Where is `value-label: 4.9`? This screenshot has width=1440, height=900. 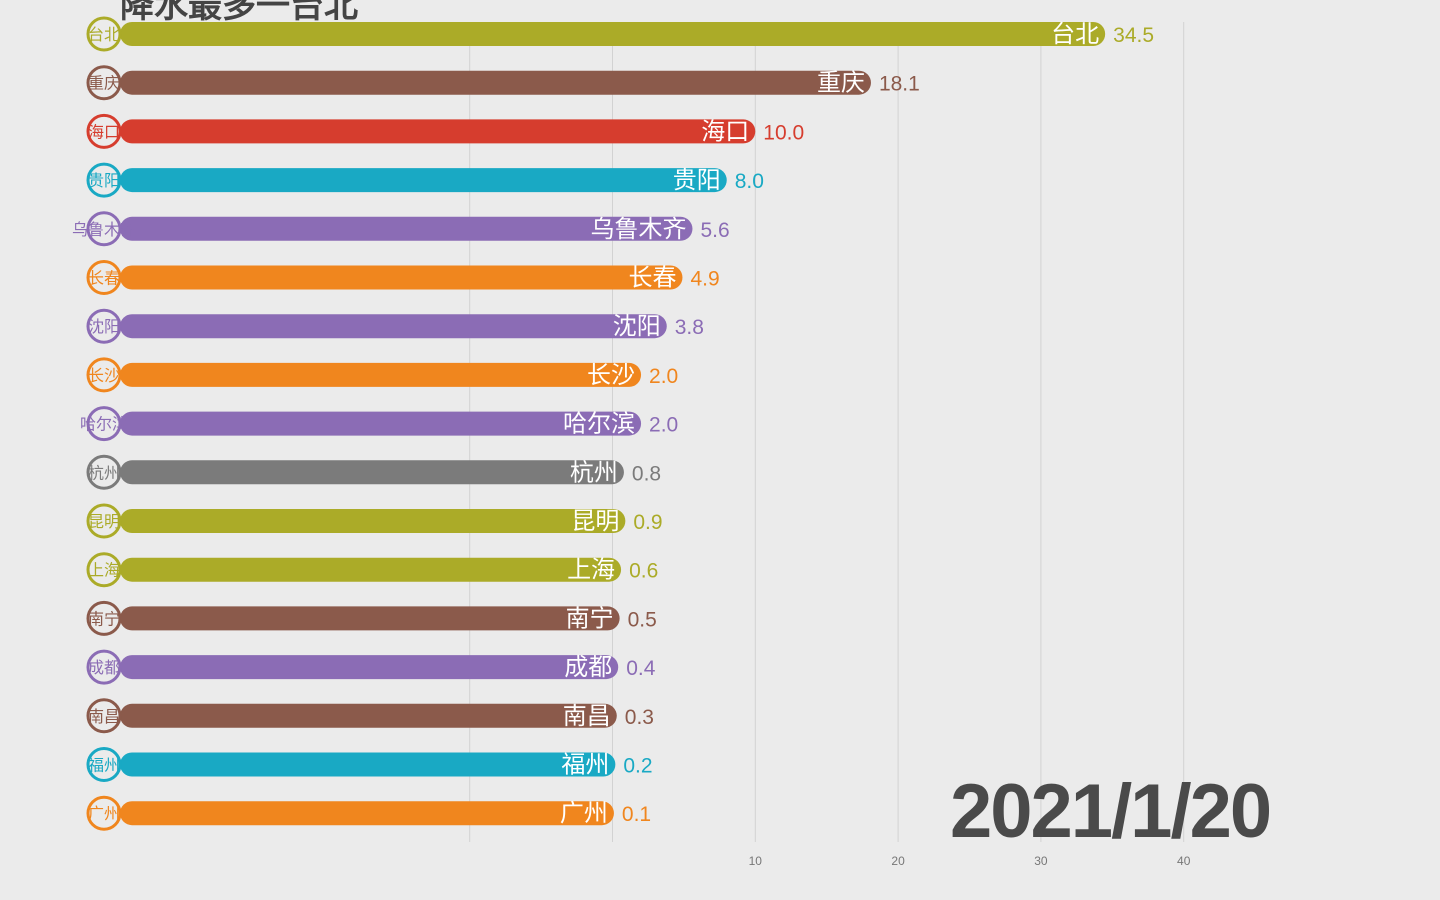
value-label: 4.9 is located at coordinates (704, 279).